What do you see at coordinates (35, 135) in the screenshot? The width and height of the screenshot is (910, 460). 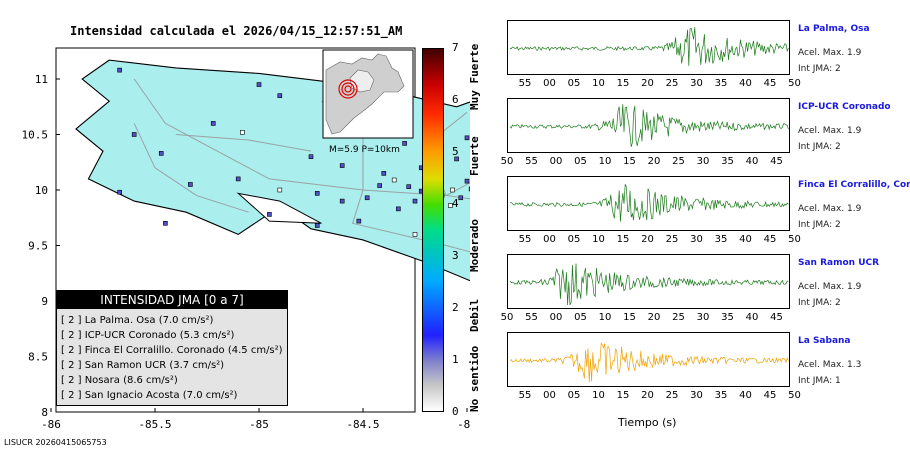 I see `lat-tick-label: 10.5` at bounding box center [35, 135].